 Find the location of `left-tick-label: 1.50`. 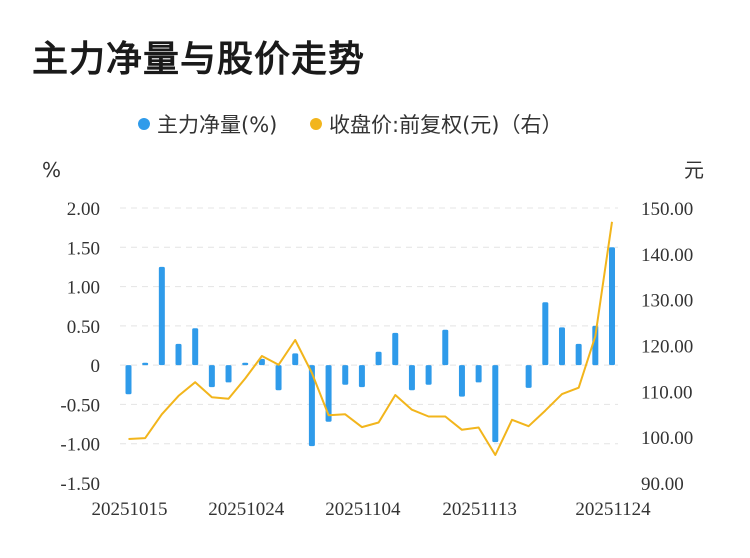

left-tick-label: 1.50 is located at coordinates (83, 248).